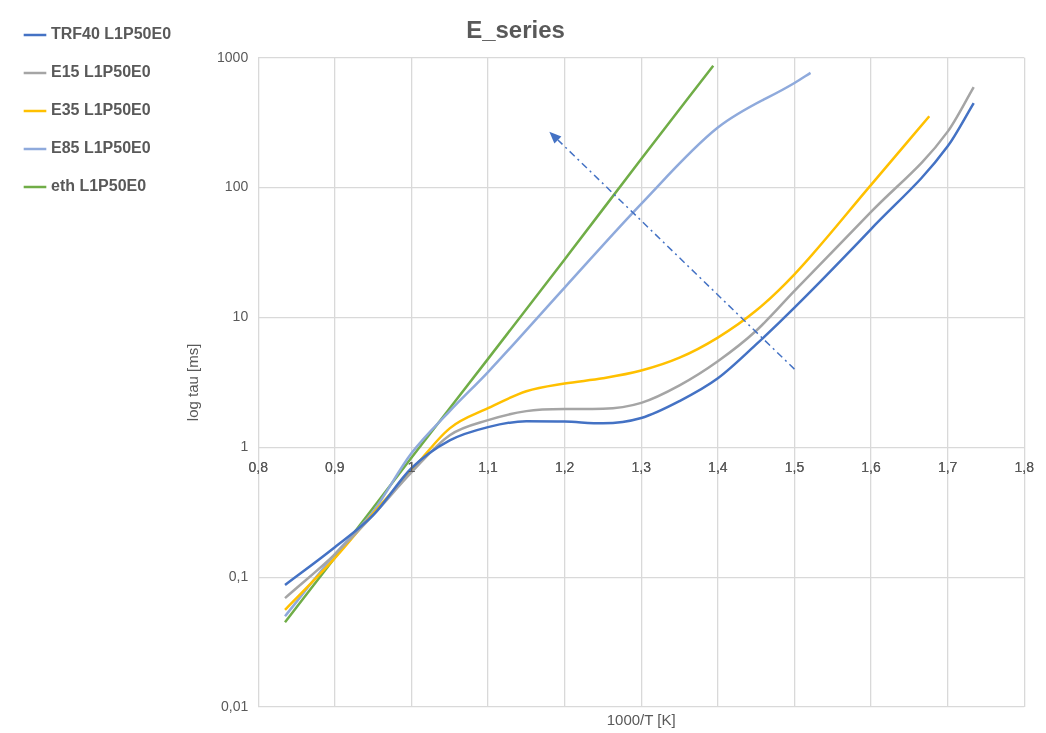 Image resolution: width=1046 pixels, height=733 pixels. Describe the element at coordinates (515, 30) in the screenshot. I see `chart-title: E_series` at that location.